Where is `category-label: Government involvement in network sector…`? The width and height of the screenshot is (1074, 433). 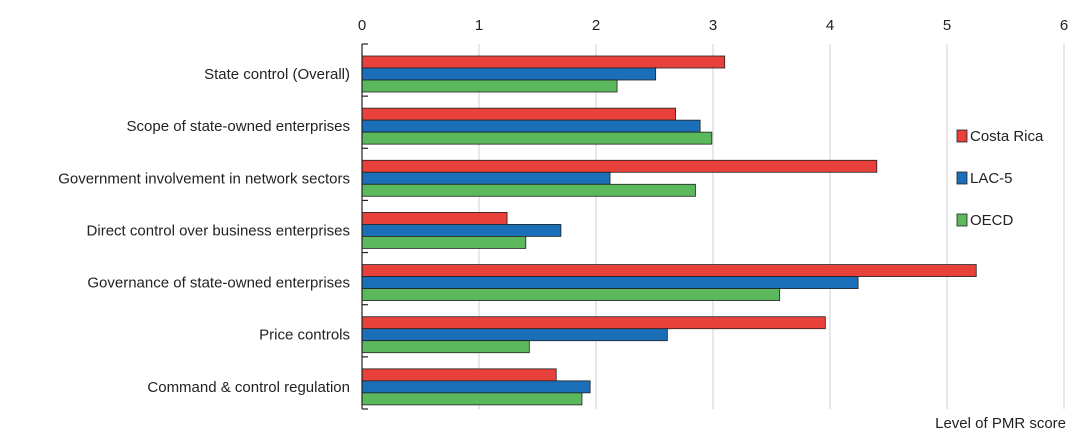
category-label: Government involvement in network sector… is located at coordinates (204, 178).